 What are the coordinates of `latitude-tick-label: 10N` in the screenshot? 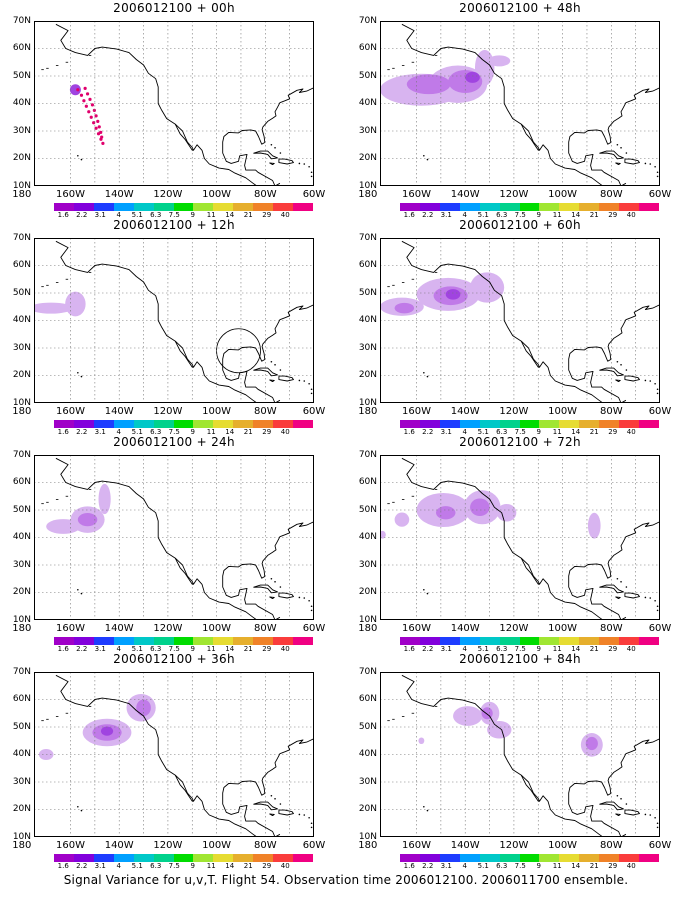 It's located at (367, 185).